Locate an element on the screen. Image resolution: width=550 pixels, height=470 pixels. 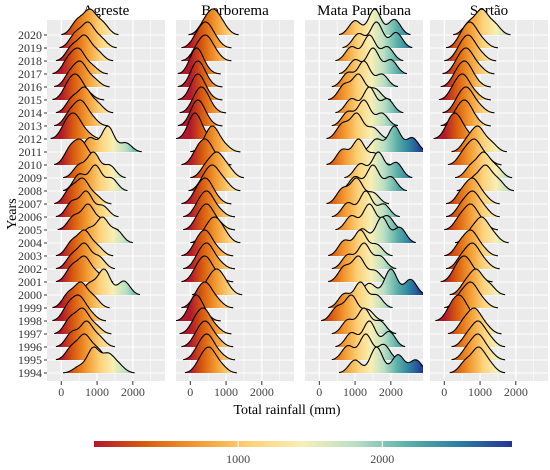
y-tick-label: 2011 is located at coordinates (30, 152).